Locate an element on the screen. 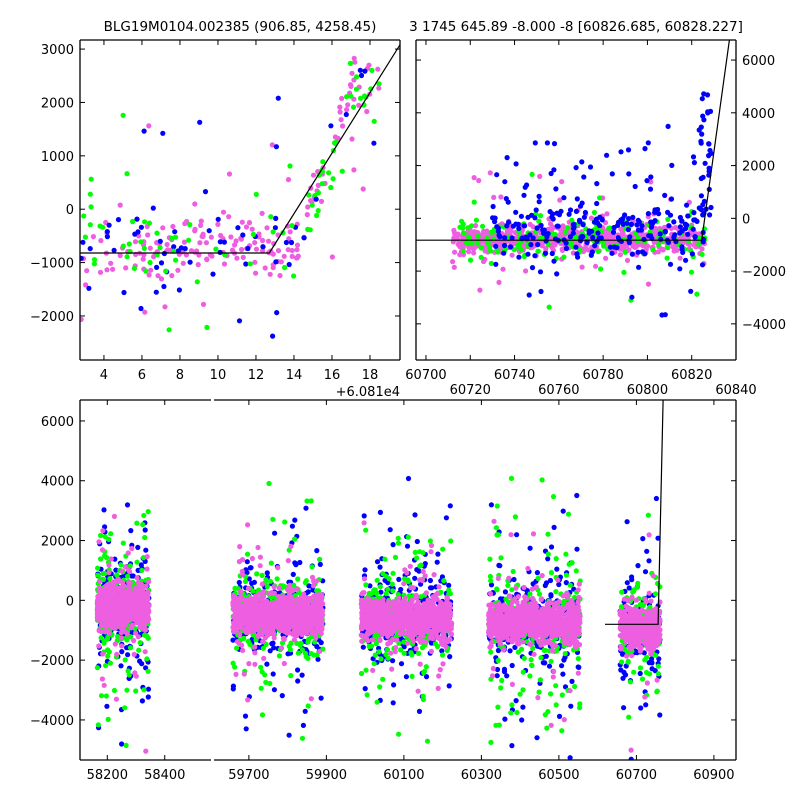  x-tick-label: 60780 is located at coordinates (602, 375).